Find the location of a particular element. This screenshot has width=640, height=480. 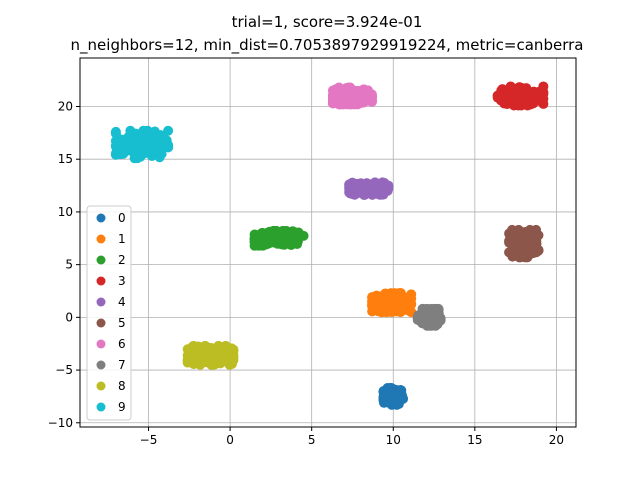

y-tick-label: 0 is located at coordinates (69, 317).